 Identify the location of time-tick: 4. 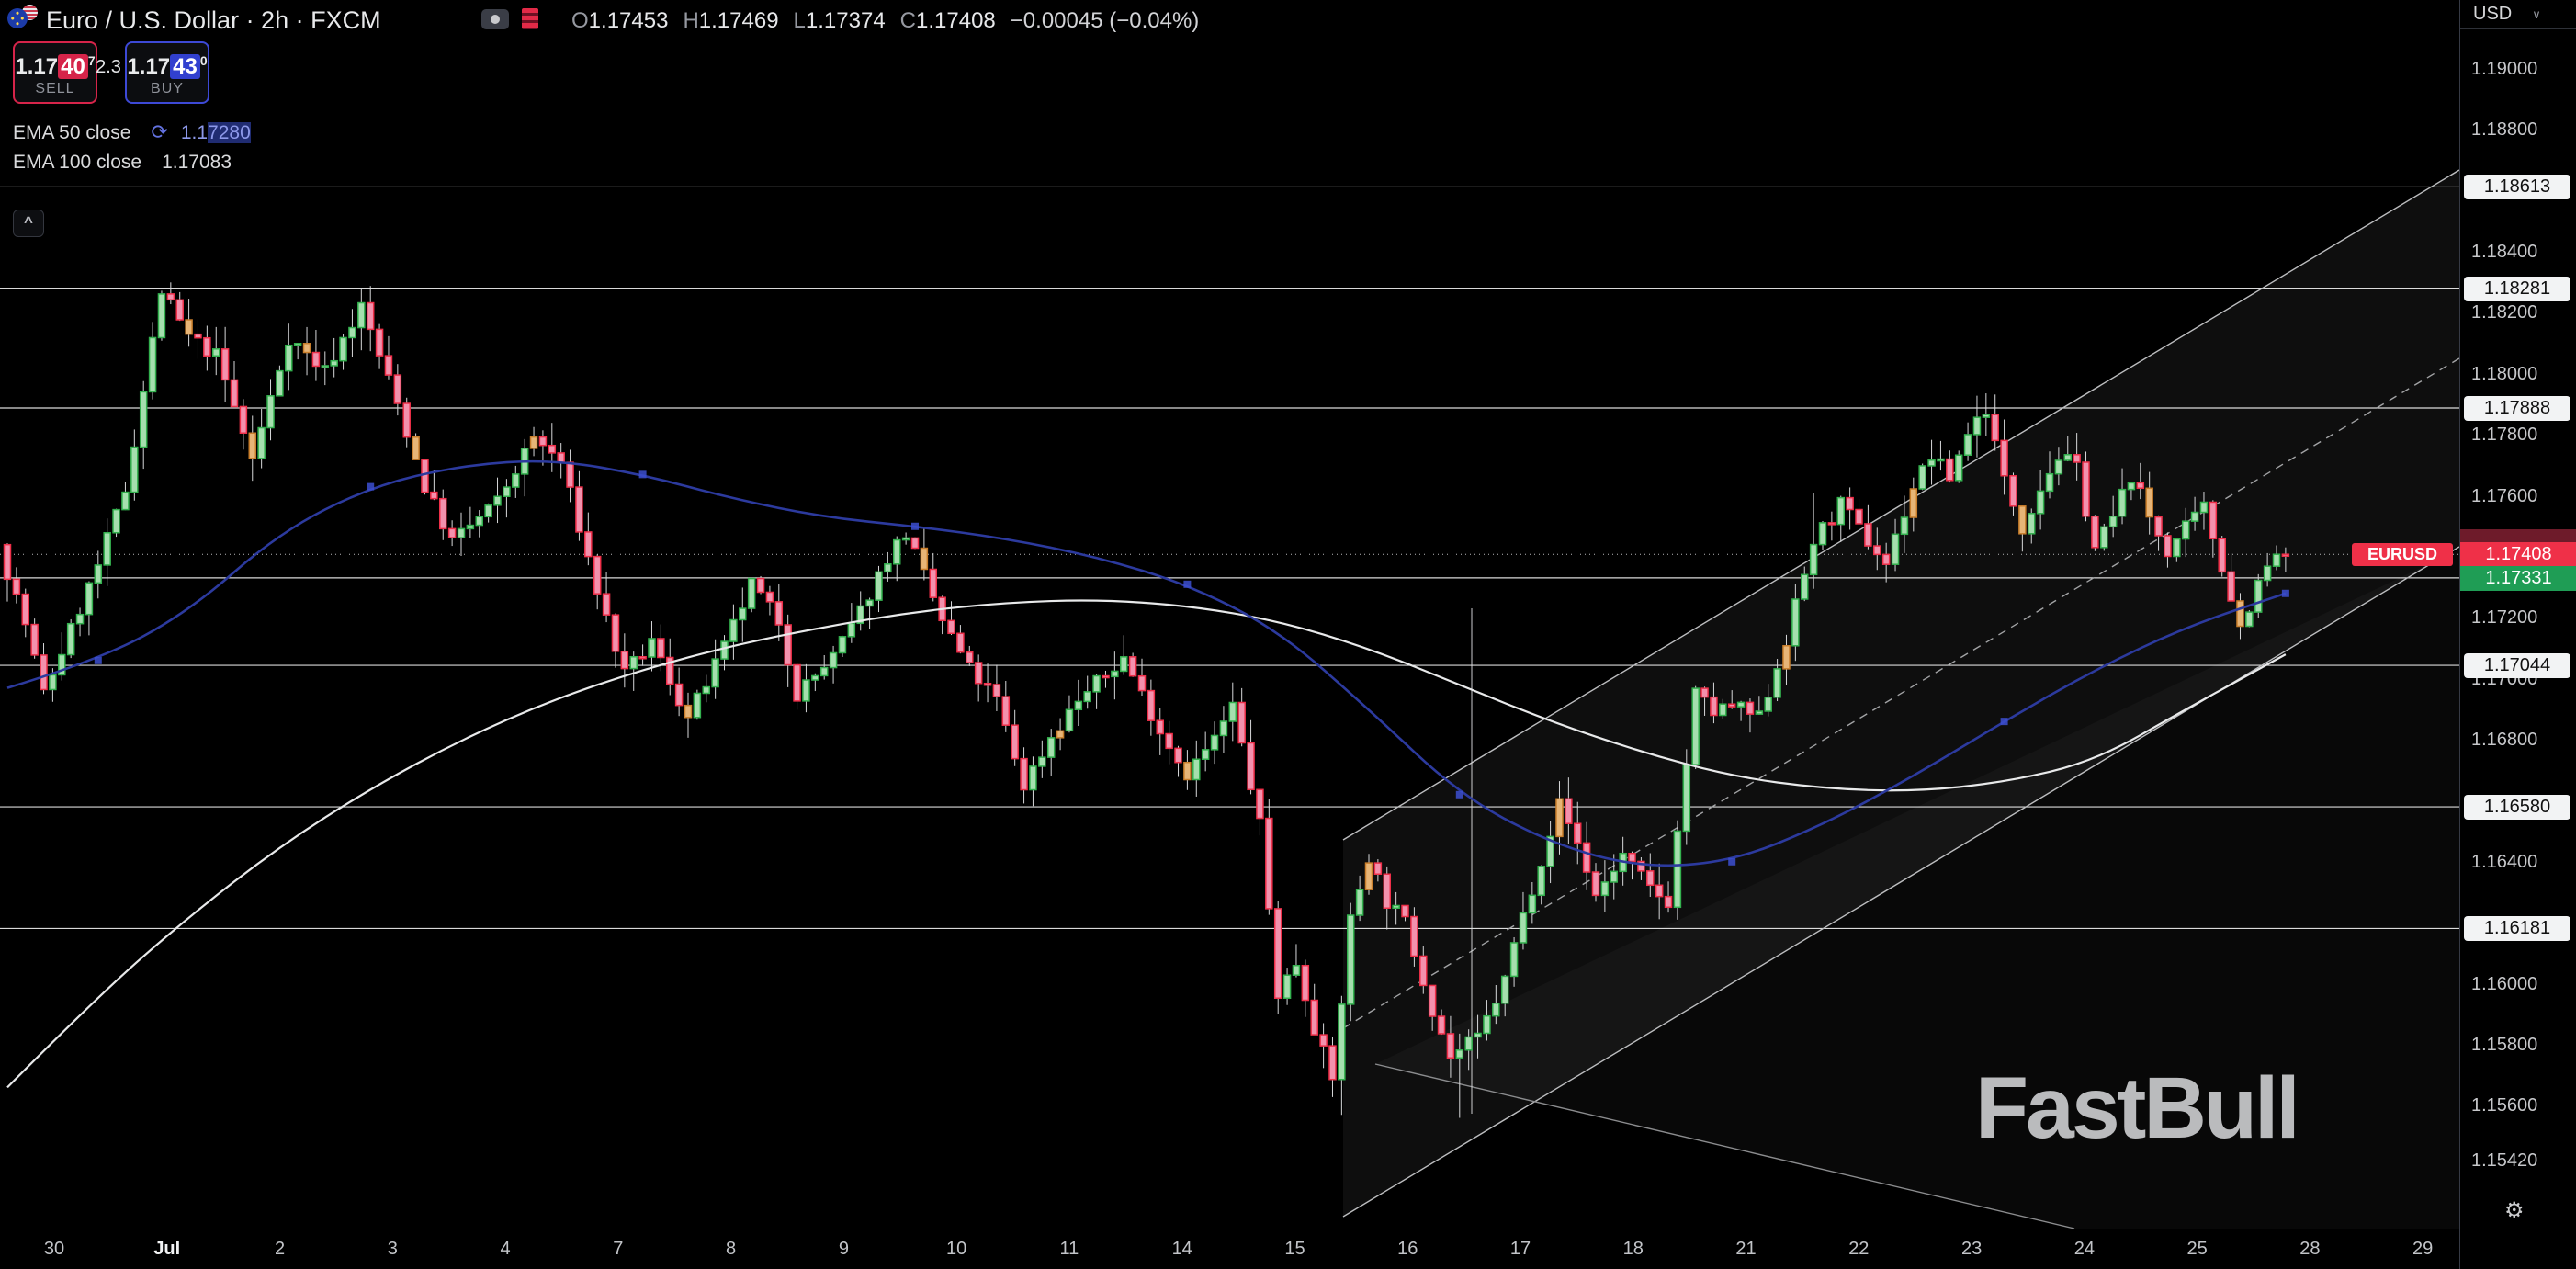
(505, 1249).